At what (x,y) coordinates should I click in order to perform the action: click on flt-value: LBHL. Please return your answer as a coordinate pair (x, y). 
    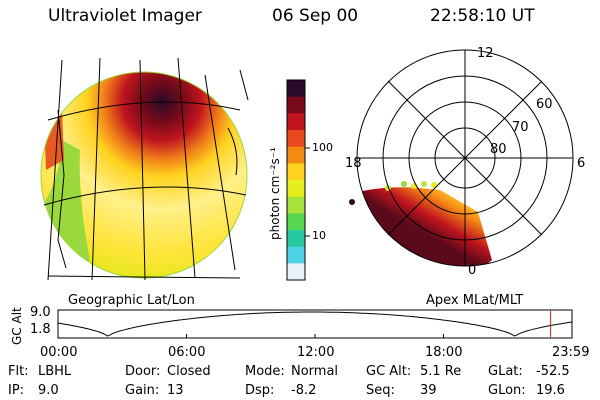
    Looking at the image, I should click on (55, 371).